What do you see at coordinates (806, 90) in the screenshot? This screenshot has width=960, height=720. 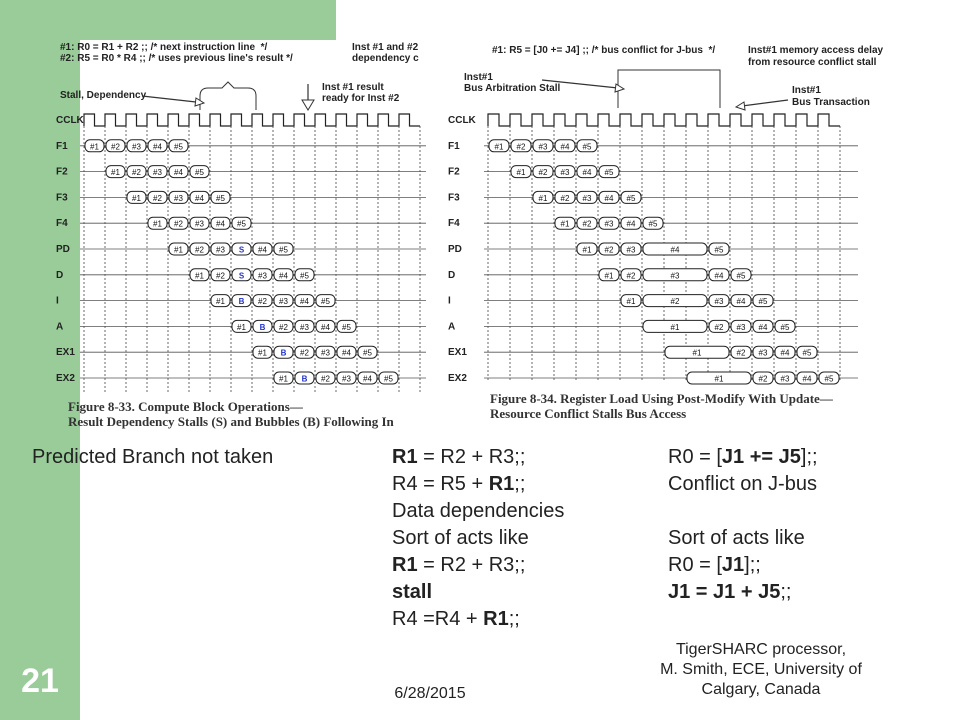 I see `fig2-annot-right-1: Inst#1` at bounding box center [806, 90].